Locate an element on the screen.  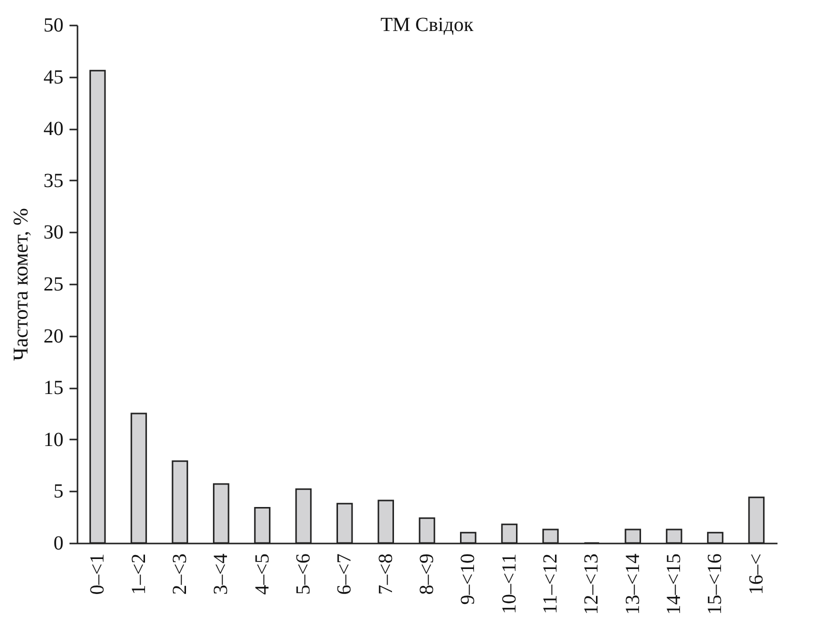
x-tick-label: 14–<15 is located at coordinates (674, 584).